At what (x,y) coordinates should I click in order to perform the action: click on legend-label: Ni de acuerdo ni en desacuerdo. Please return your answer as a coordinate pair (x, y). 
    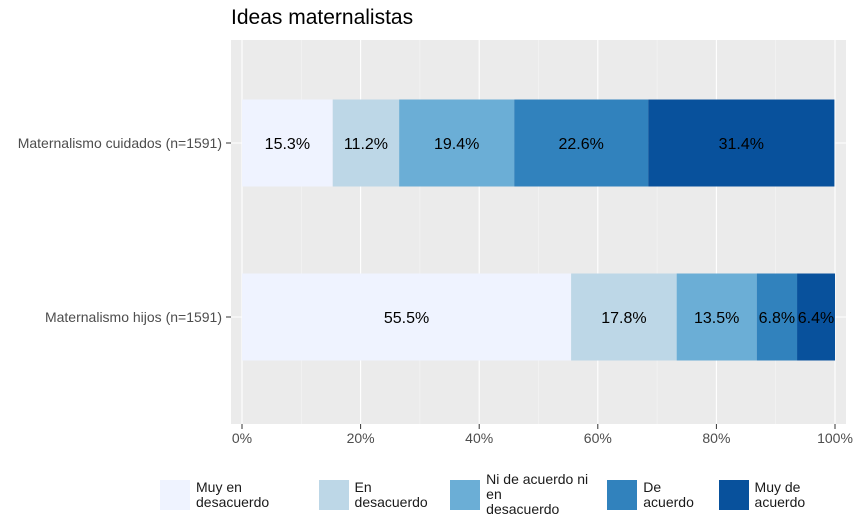
    Looking at the image, I should click on (537, 494).